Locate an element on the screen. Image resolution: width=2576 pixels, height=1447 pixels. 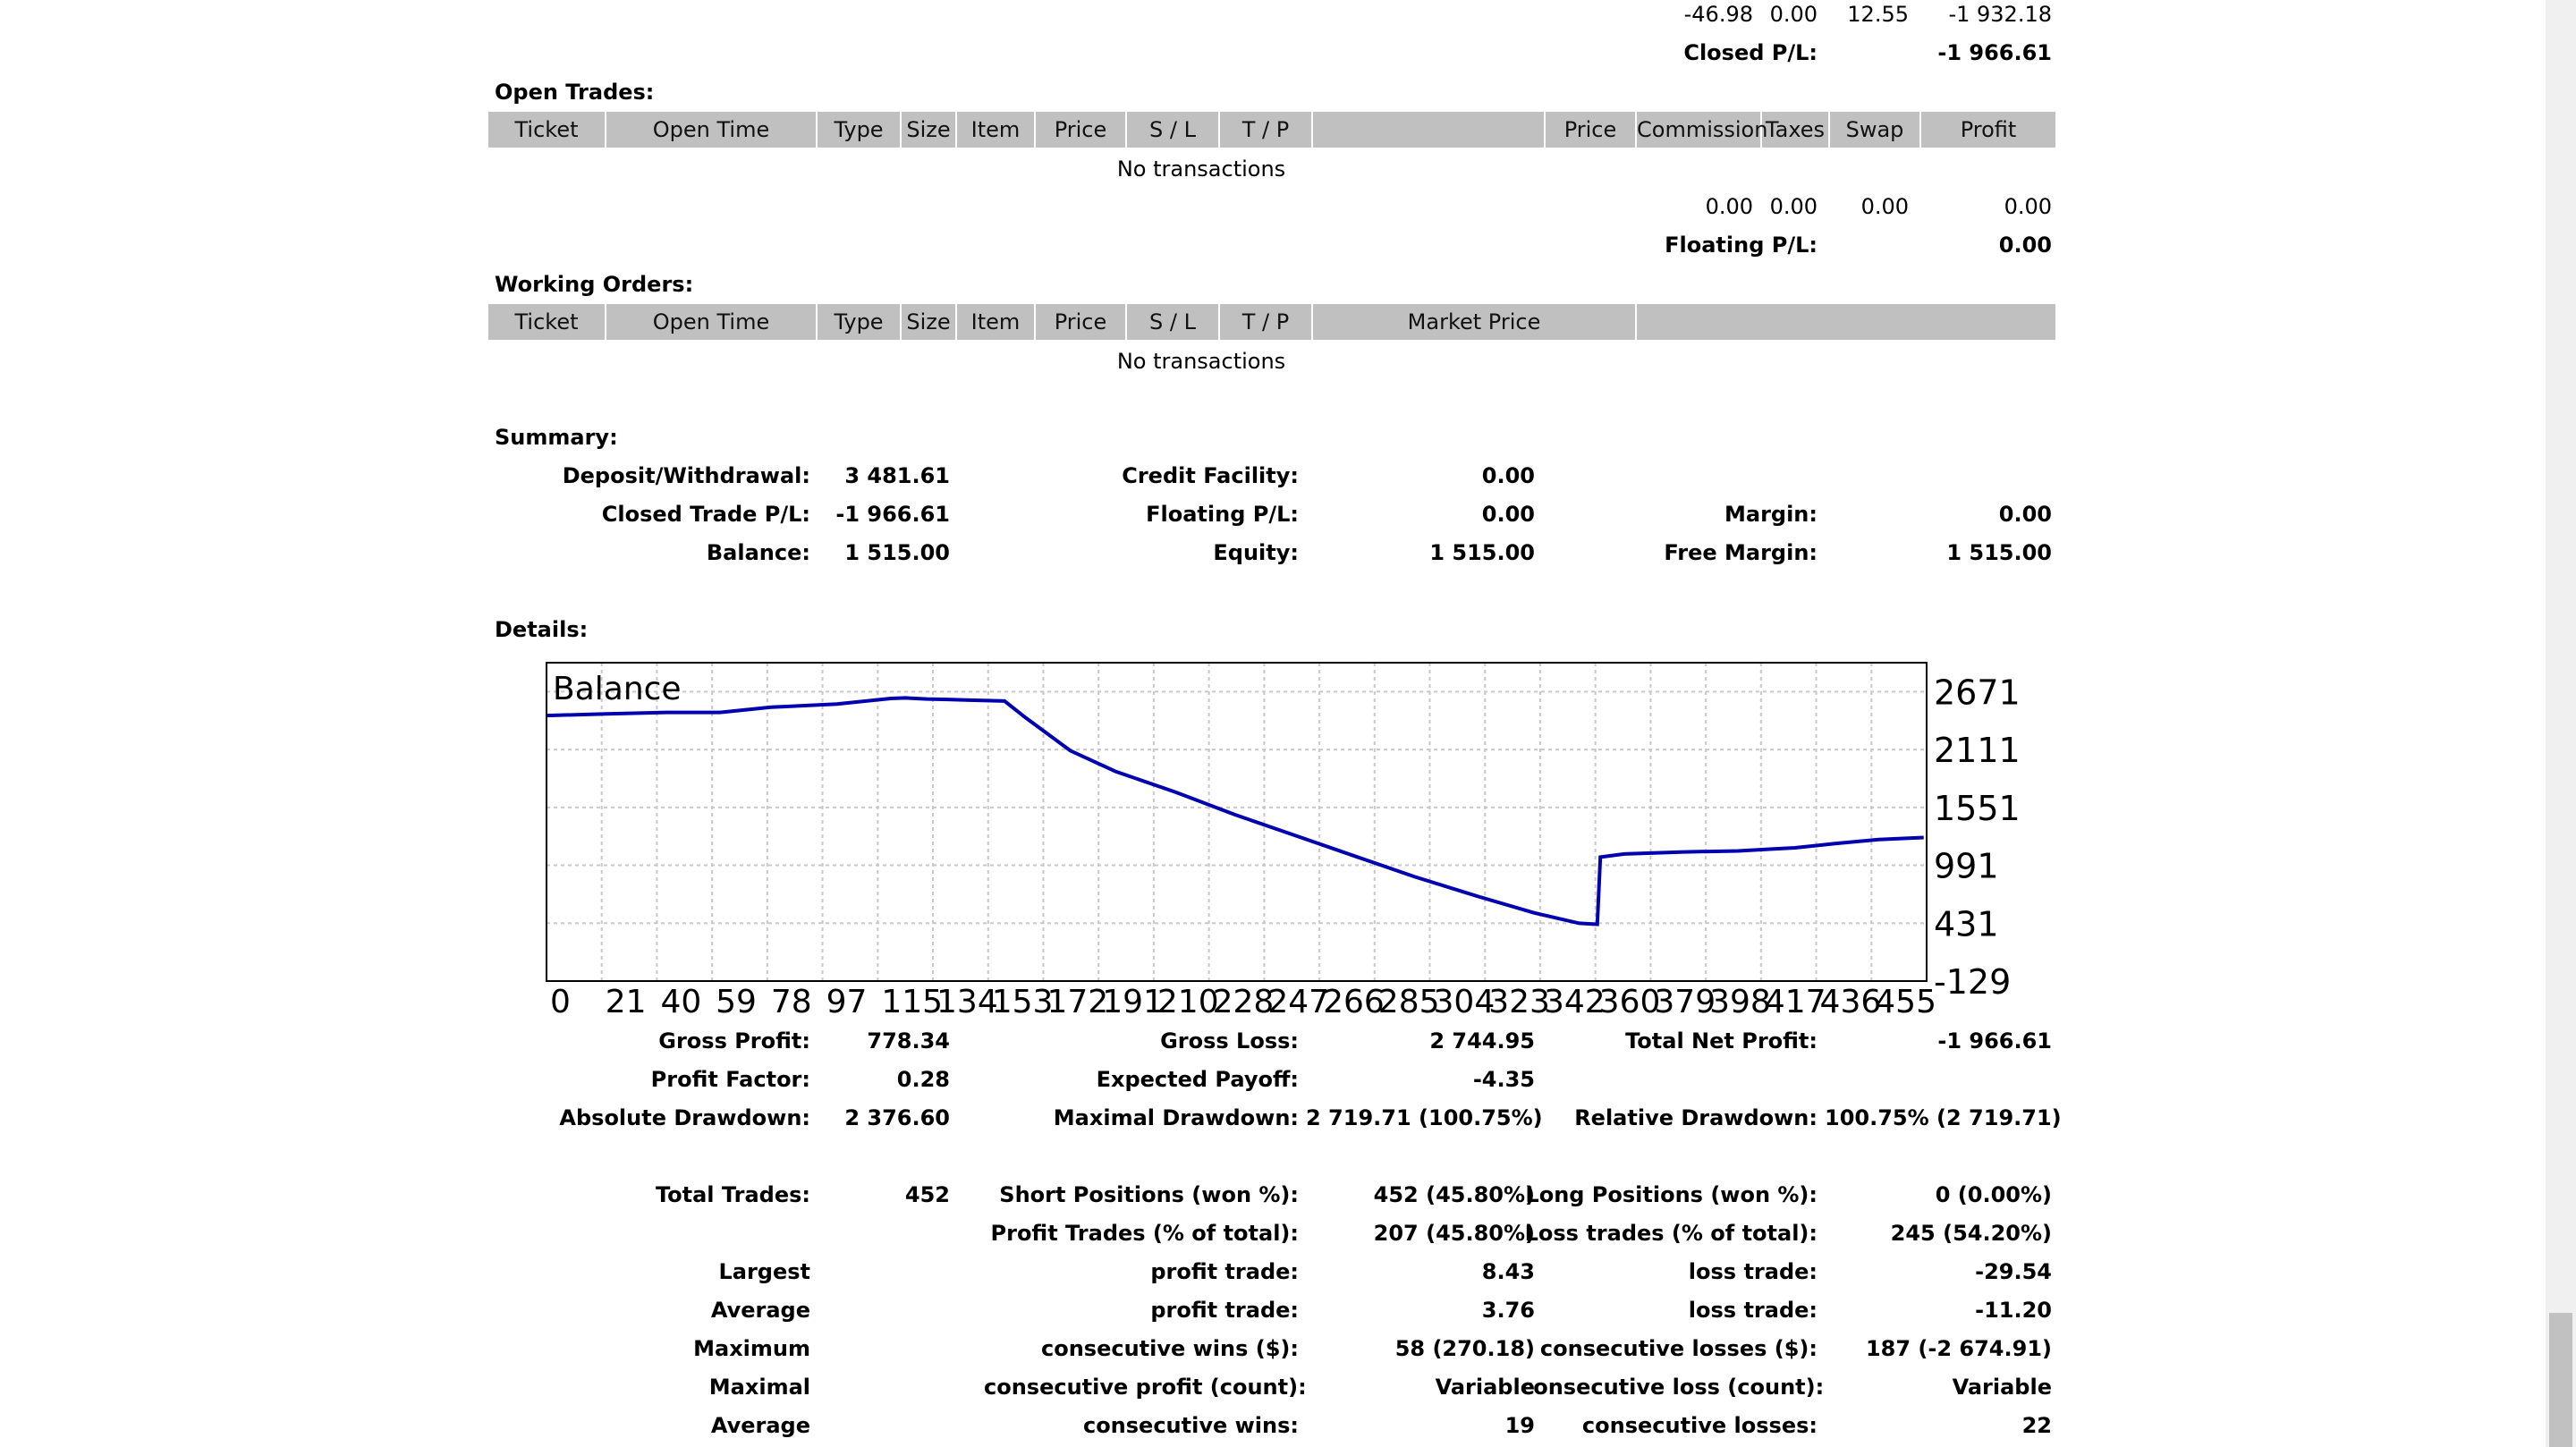
x-tick-label: 304 is located at coordinates (1465, 1002).